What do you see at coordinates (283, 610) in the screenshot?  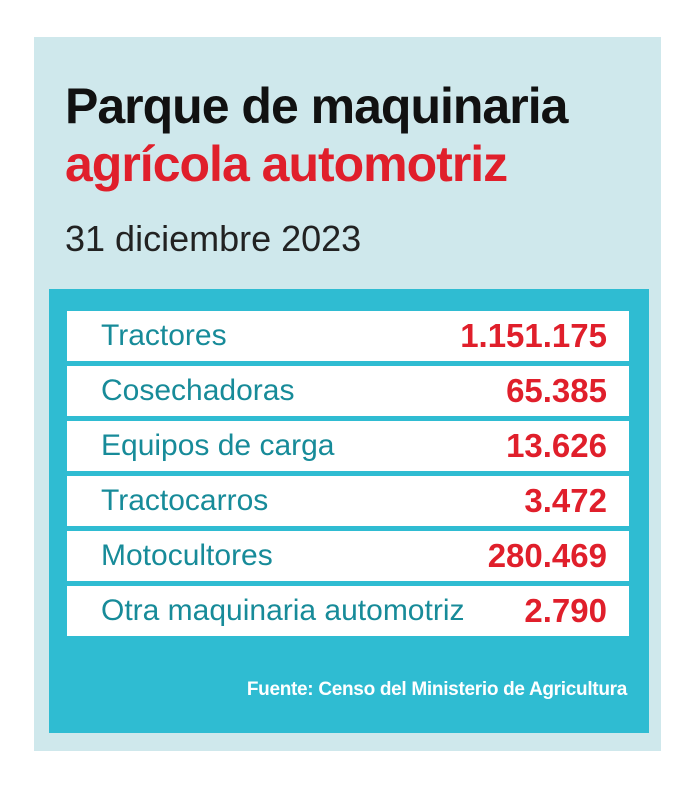 I see `row-label: Otra maquinaria automotriz` at bounding box center [283, 610].